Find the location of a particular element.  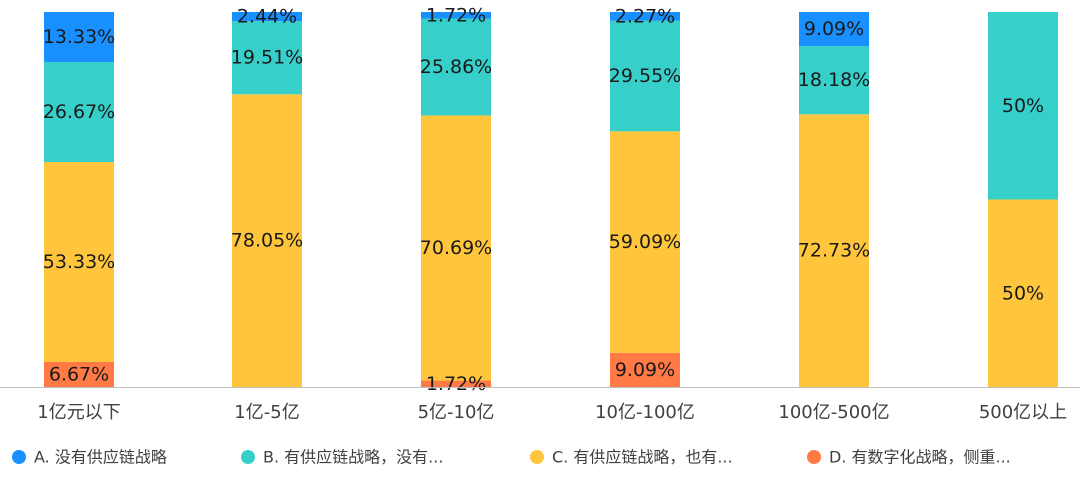

x-tick-label: 1亿-5亿 is located at coordinates (266, 412).